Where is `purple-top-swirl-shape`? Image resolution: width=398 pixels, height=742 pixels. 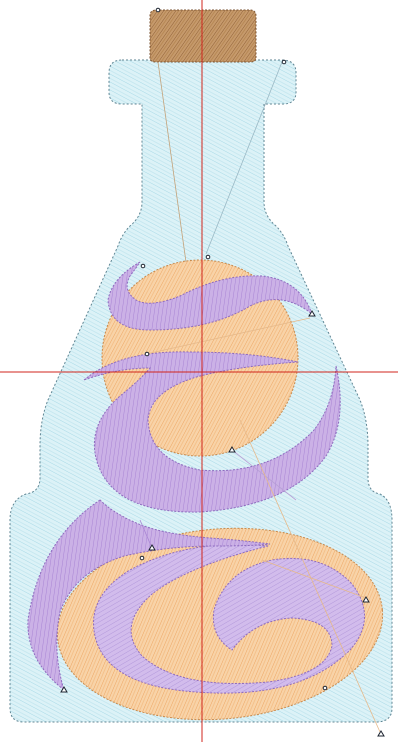
purple-top-swirl-shape is located at coordinates (210, 296).